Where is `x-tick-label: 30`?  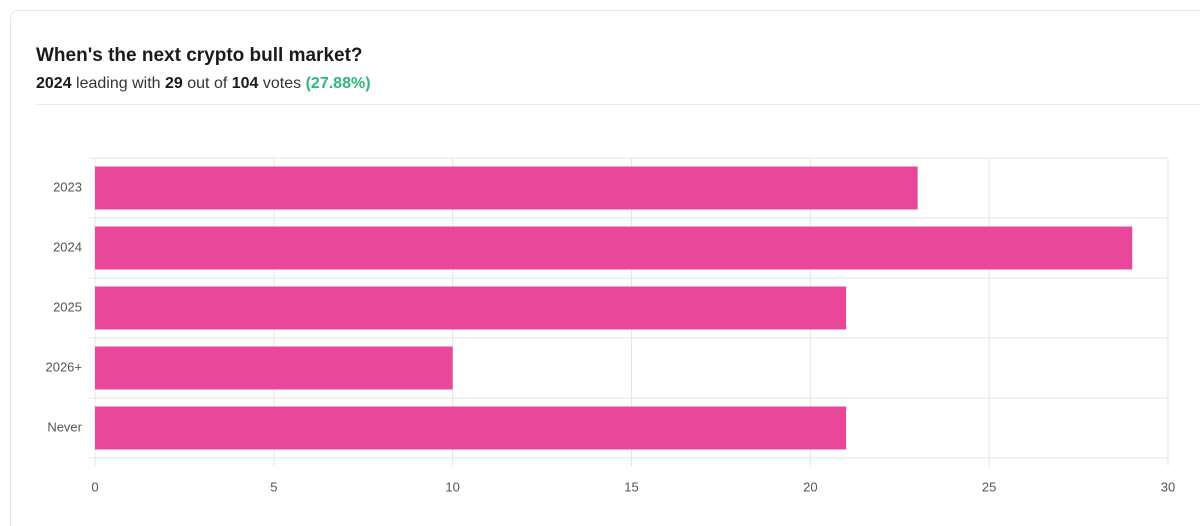
x-tick-label: 30 is located at coordinates (1168, 486).